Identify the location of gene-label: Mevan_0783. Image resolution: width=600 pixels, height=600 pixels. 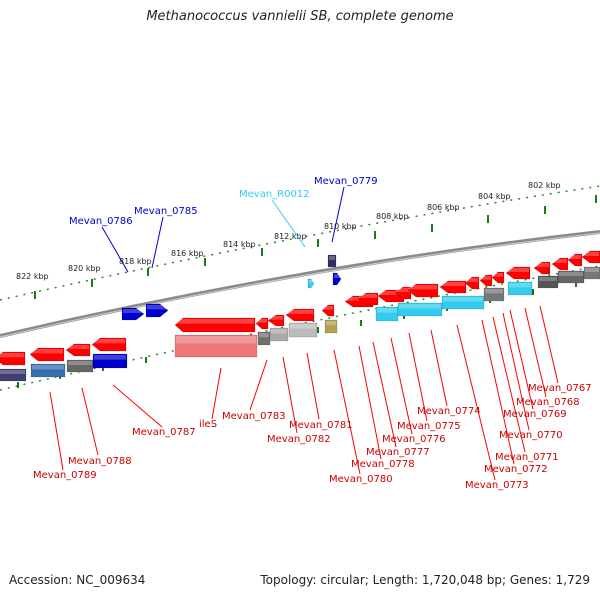
(254, 416).